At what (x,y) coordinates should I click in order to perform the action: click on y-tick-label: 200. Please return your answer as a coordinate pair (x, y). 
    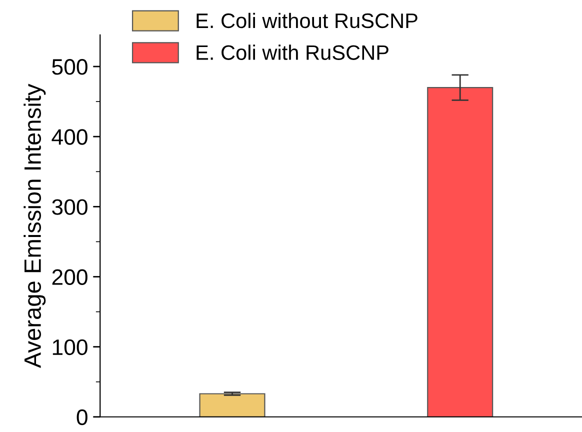
    Looking at the image, I should click on (70, 277).